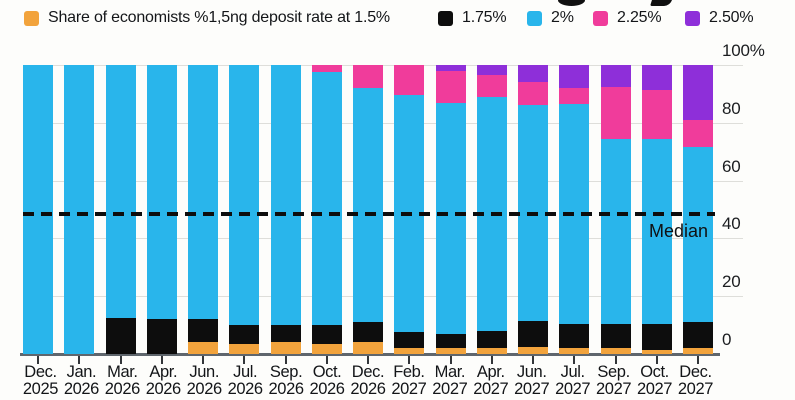 The width and height of the screenshot is (795, 400). I want to click on x-axis-label-oct-2027: Oct. 2027, so click(654, 380).